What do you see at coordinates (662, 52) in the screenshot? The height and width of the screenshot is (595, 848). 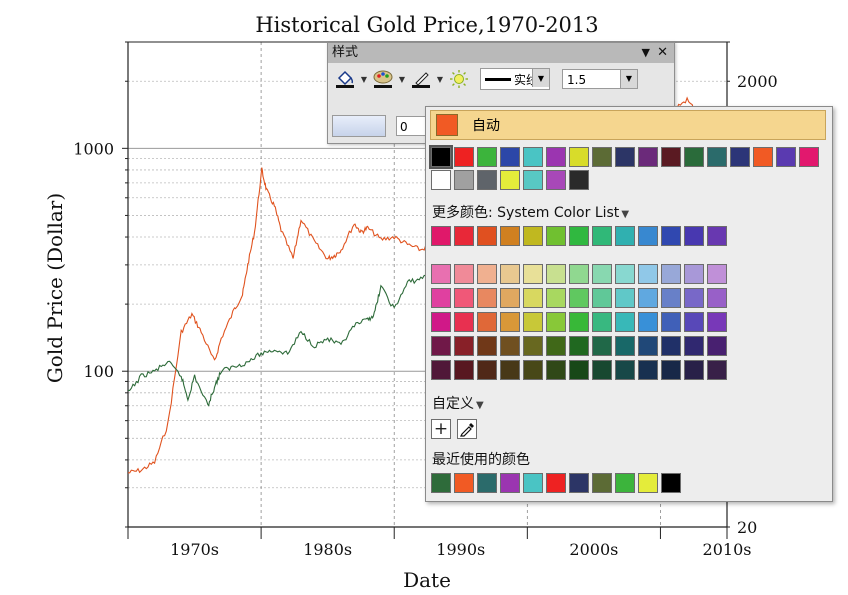 I see `close-icon: ✕` at bounding box center [662, 52].